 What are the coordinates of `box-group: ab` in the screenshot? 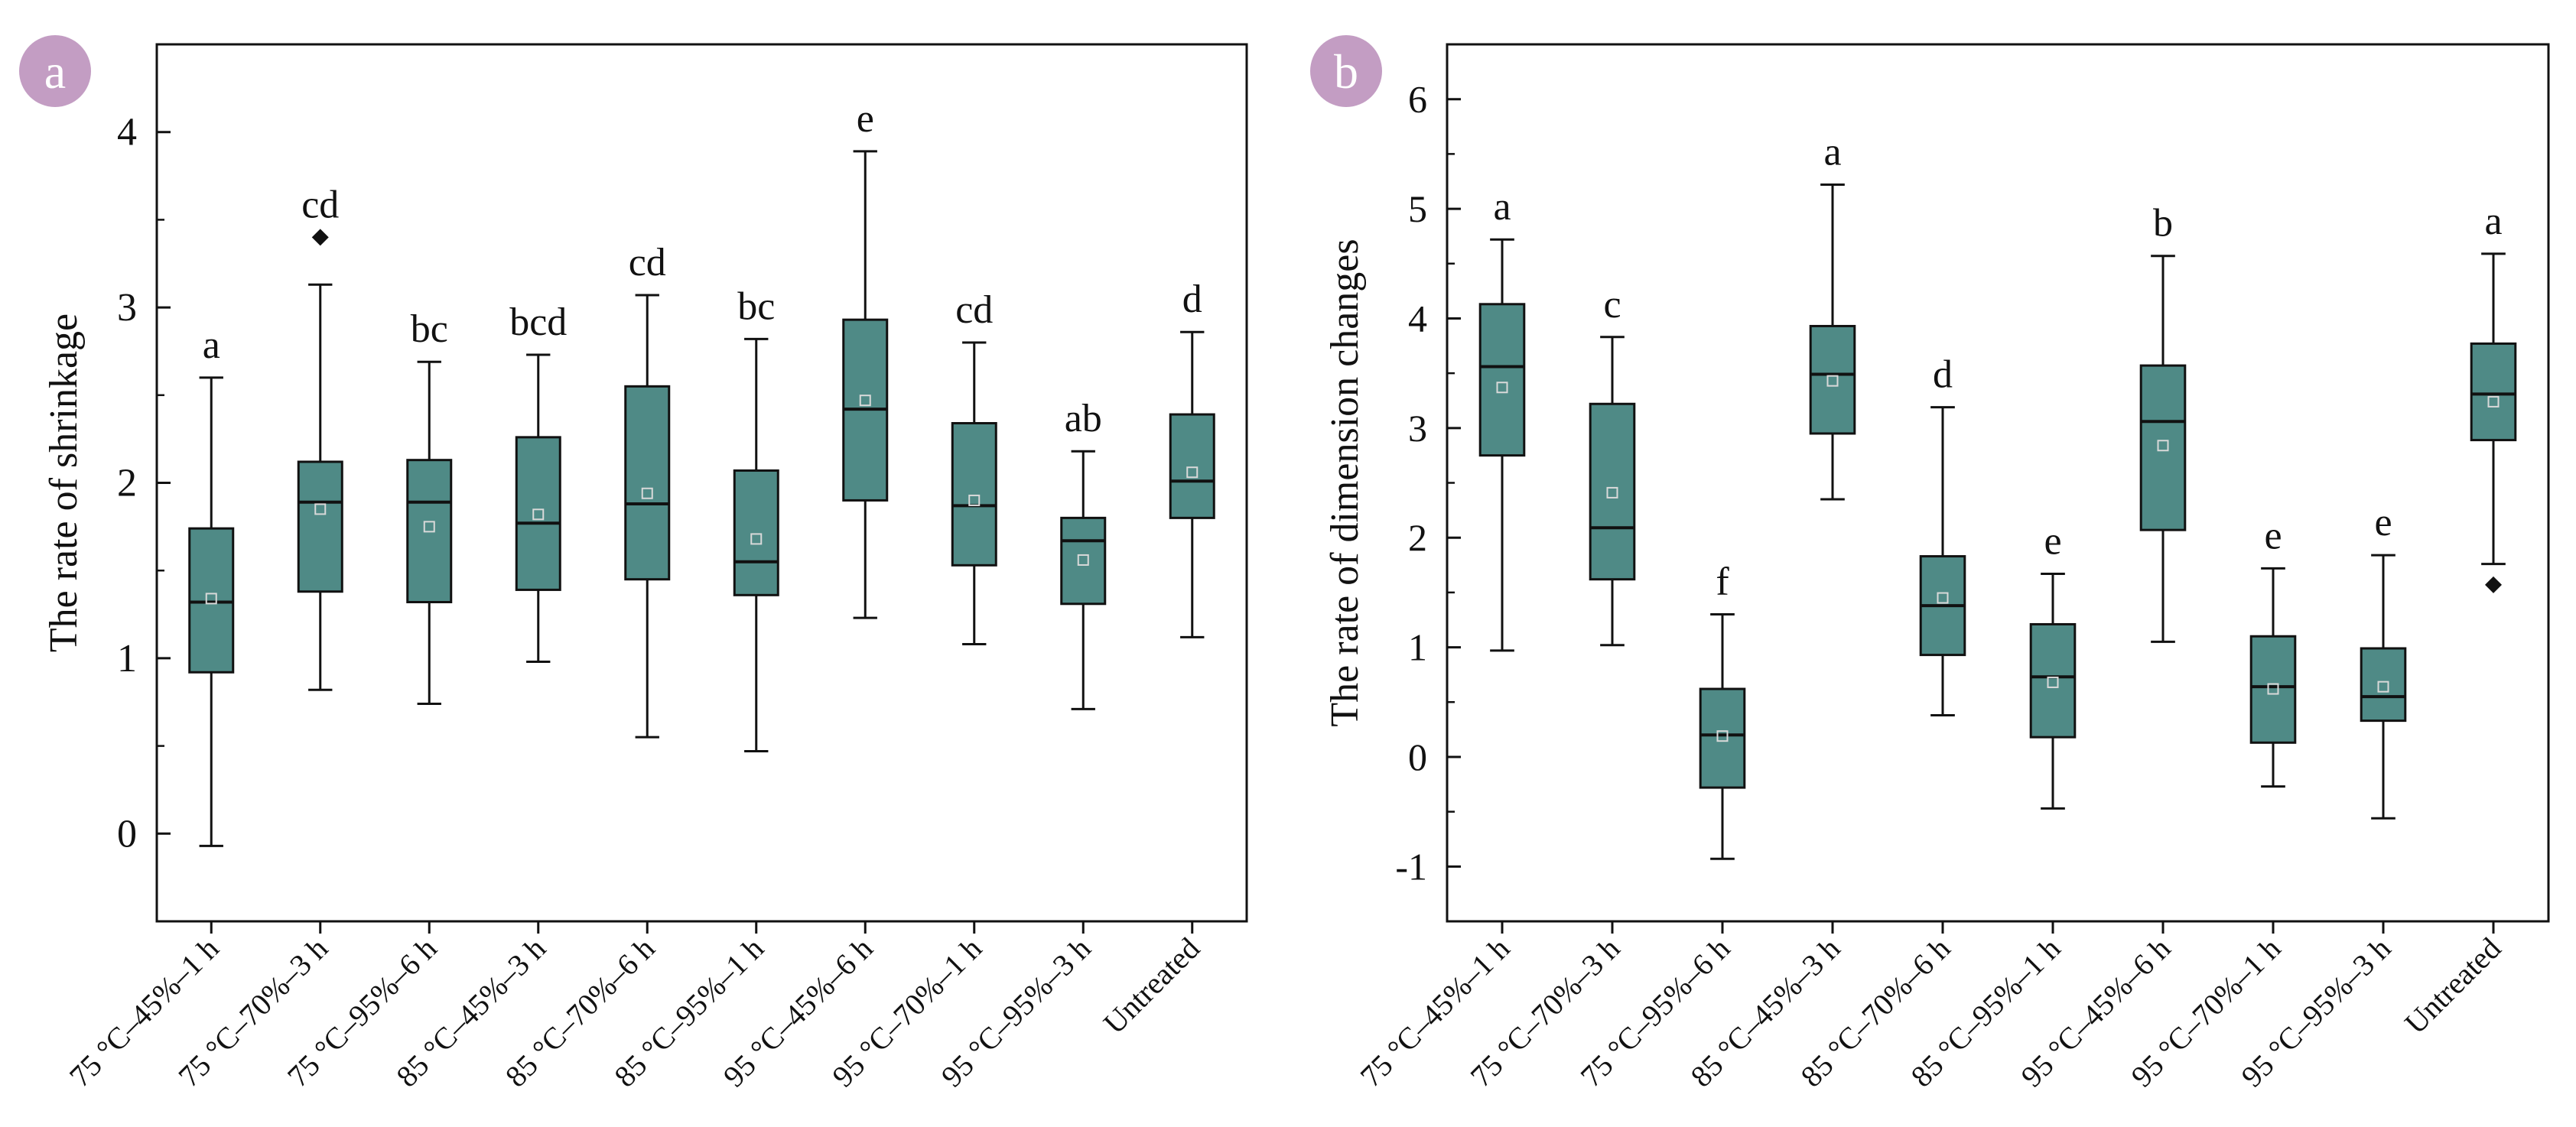 It's located at (1083, 553).